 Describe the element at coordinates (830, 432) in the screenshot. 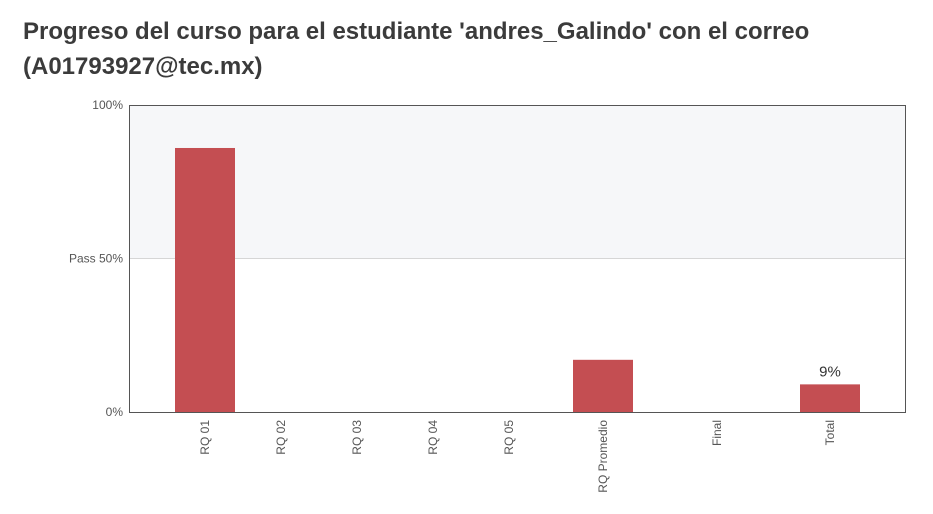

I see `x-tick-label: Total` at that location.